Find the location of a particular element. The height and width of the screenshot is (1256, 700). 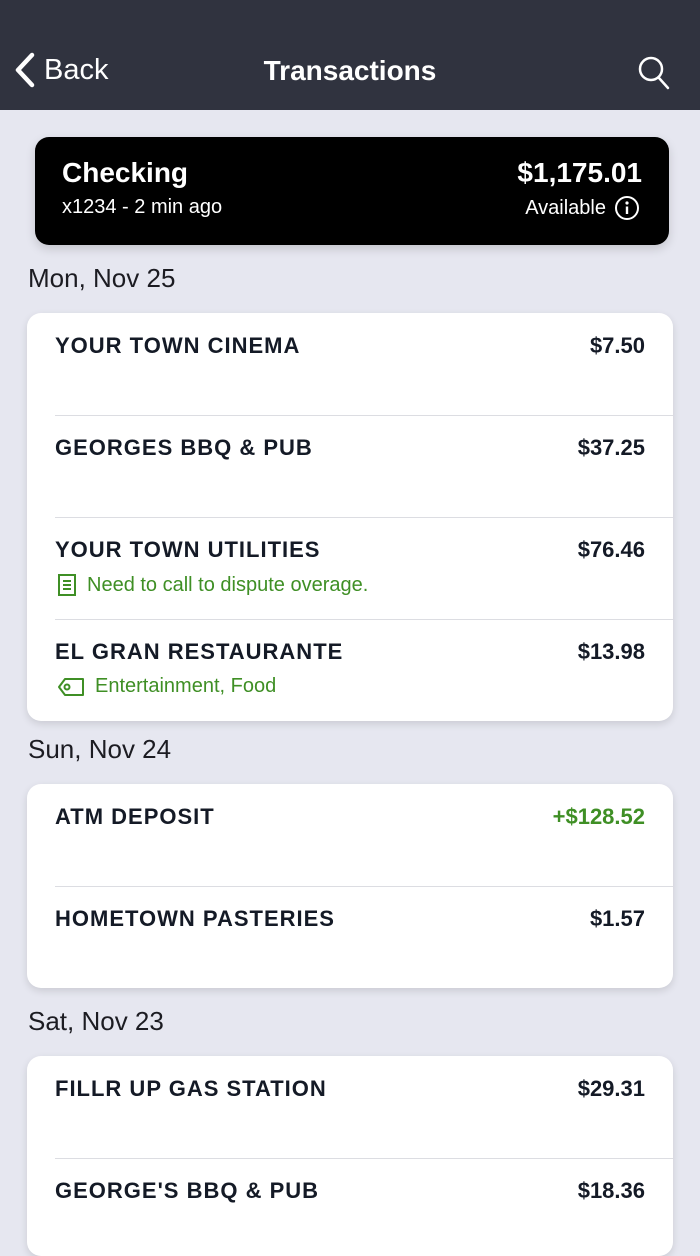

transaction-amount: $76.46 is located at coordinates (611, 549).